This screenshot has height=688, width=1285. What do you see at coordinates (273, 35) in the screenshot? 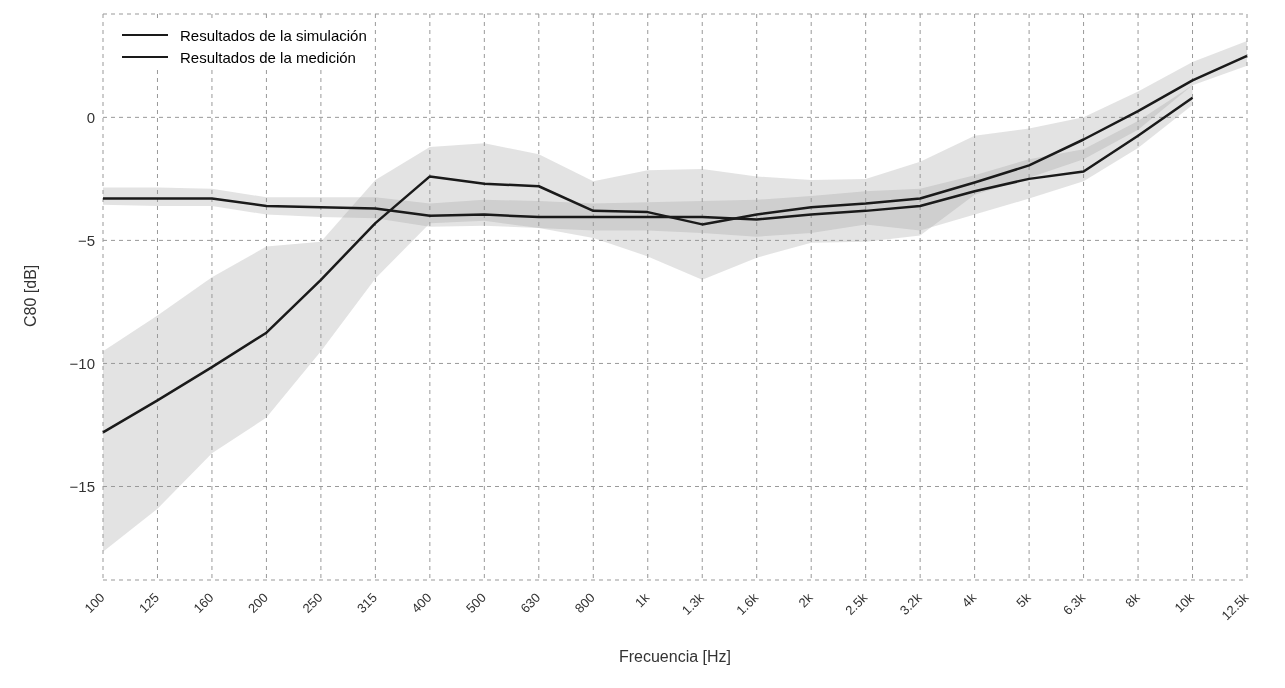
I see `legend-label: Resultados de la simulación` at bounding box center [273, 35].